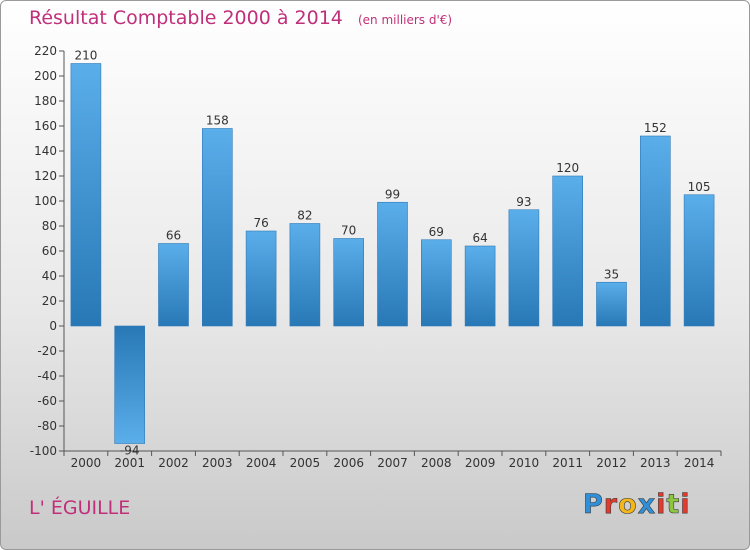 Image resolution: width=750 pixels, height=550 pixels. What do you see at coordinates (43, 451) in the screenshot?
I see `y-tick-label: -100` at bounding box center [43, 451].